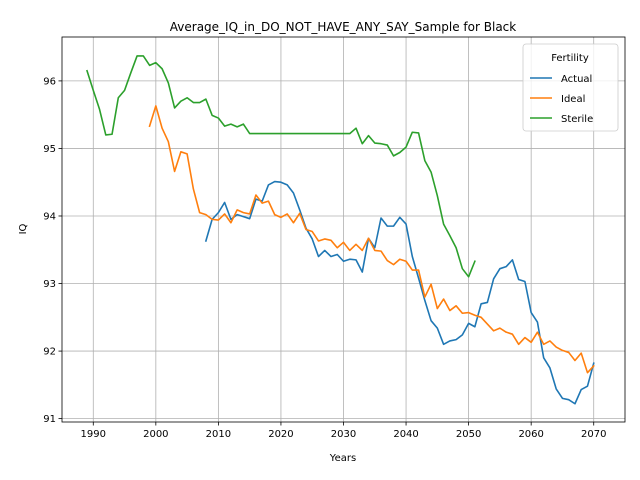  What do you see at coordinates (49, 352) in the screenshot?
I see `y-tick-label: 92` at bounding box center [49, 352].